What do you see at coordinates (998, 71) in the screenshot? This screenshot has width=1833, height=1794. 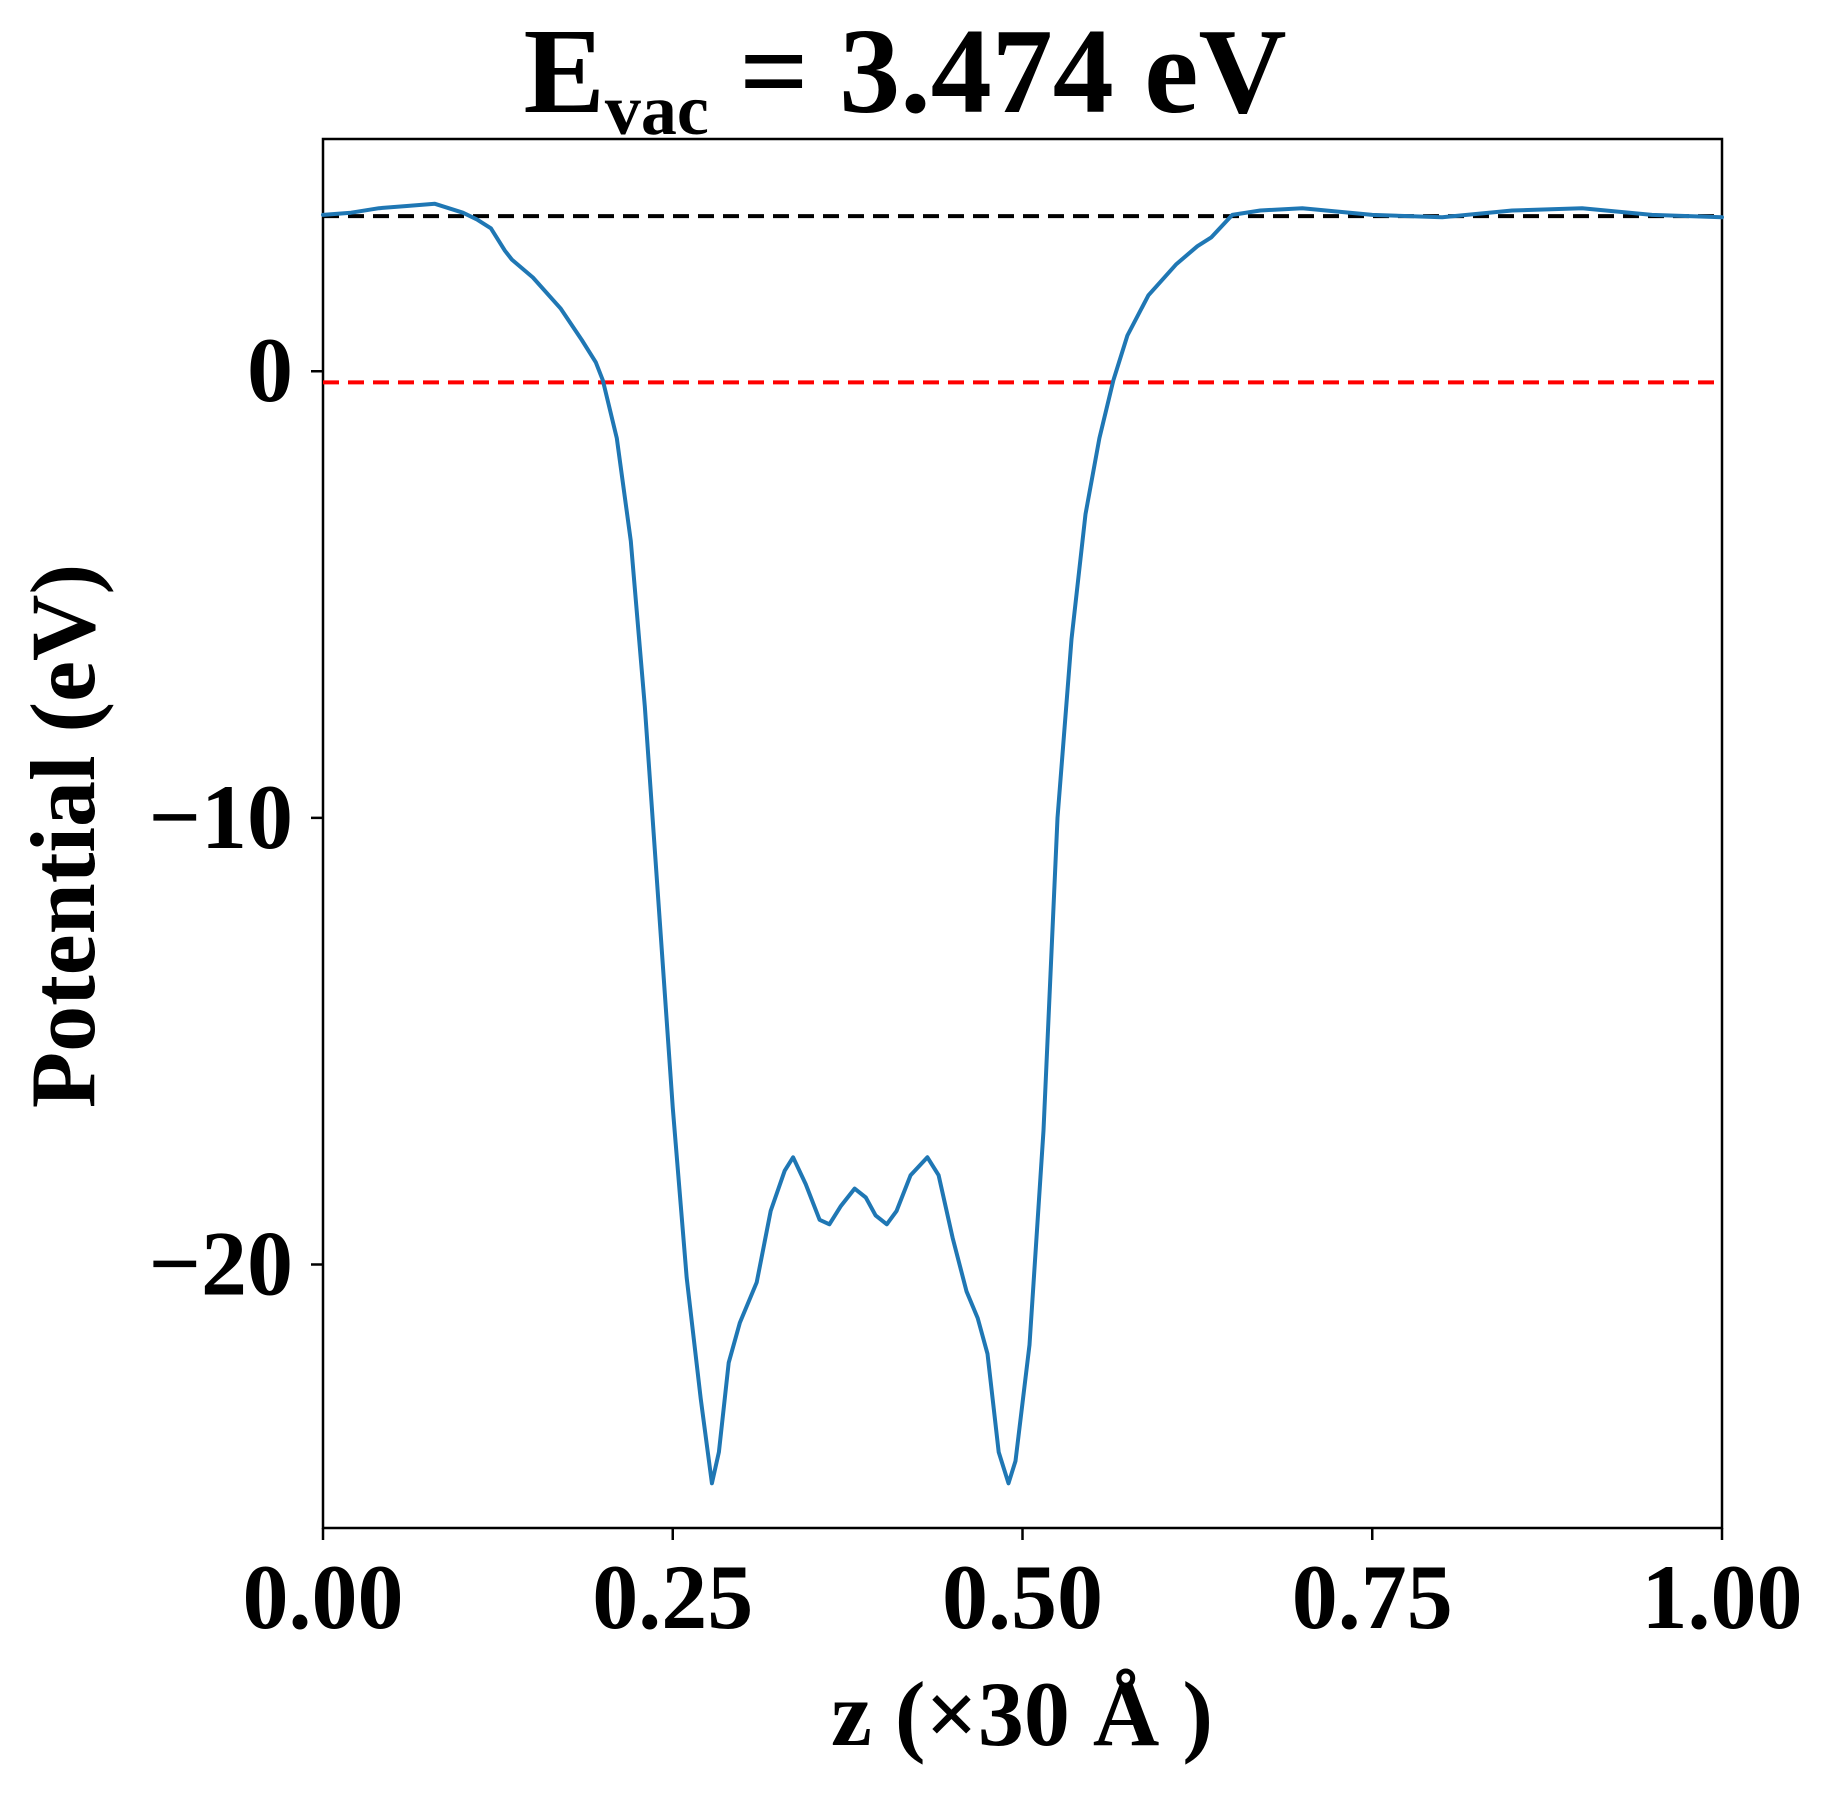 I see `title-suffix: = 3.474 eV` at bounding box center [998, 71].